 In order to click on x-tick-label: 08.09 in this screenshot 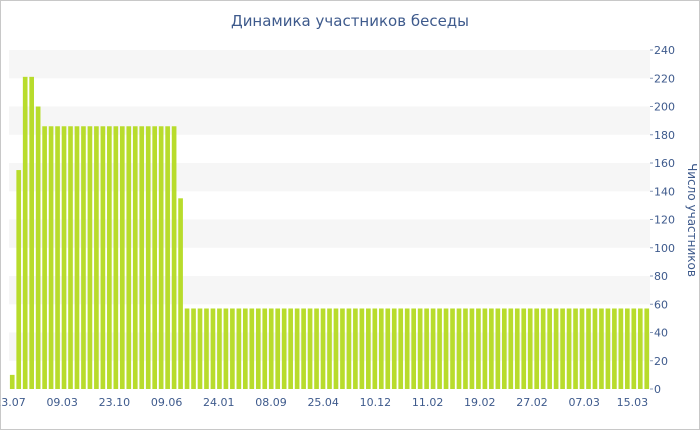, I will do `click(271, 402)`.